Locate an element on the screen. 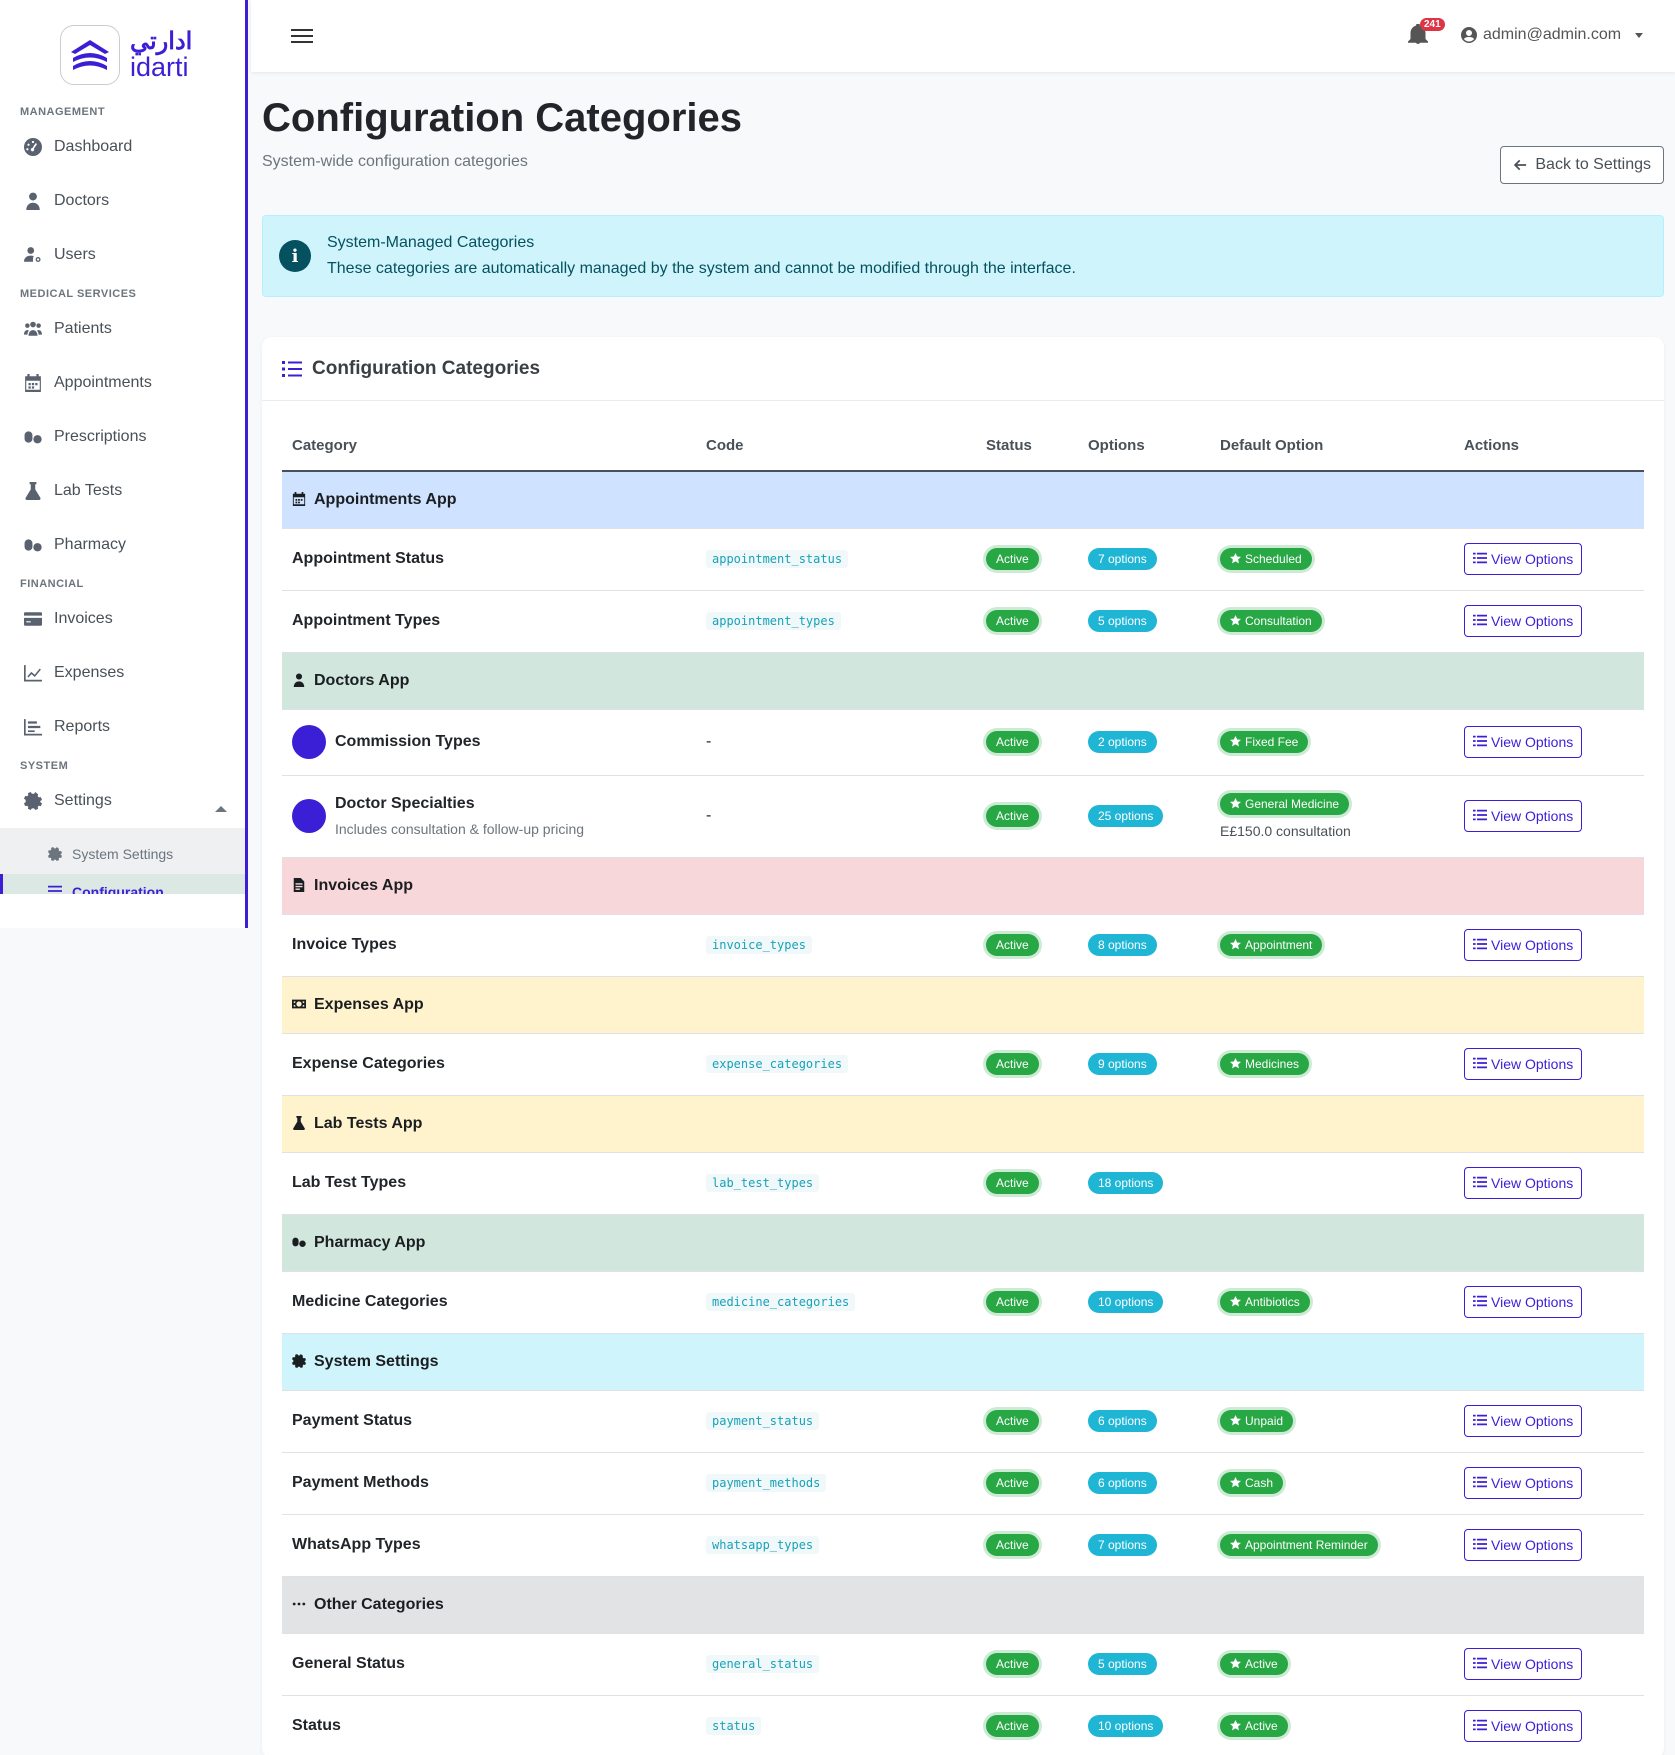 This screenshot has height=1755, width=1675. sidebar-item-label: Invoices is located at coordinates (83, 618).